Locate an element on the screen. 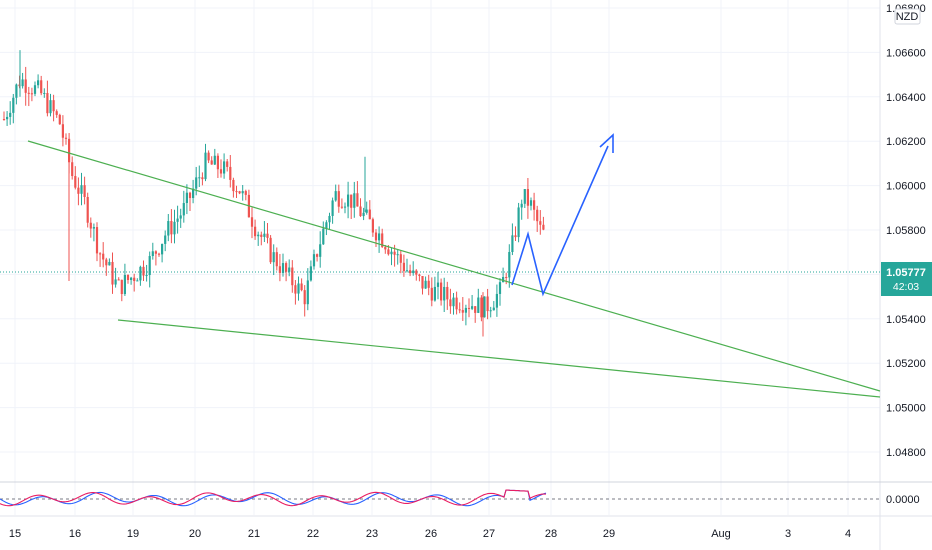  y-tick-label: 1.05800 is located at coordinates (906, 231).